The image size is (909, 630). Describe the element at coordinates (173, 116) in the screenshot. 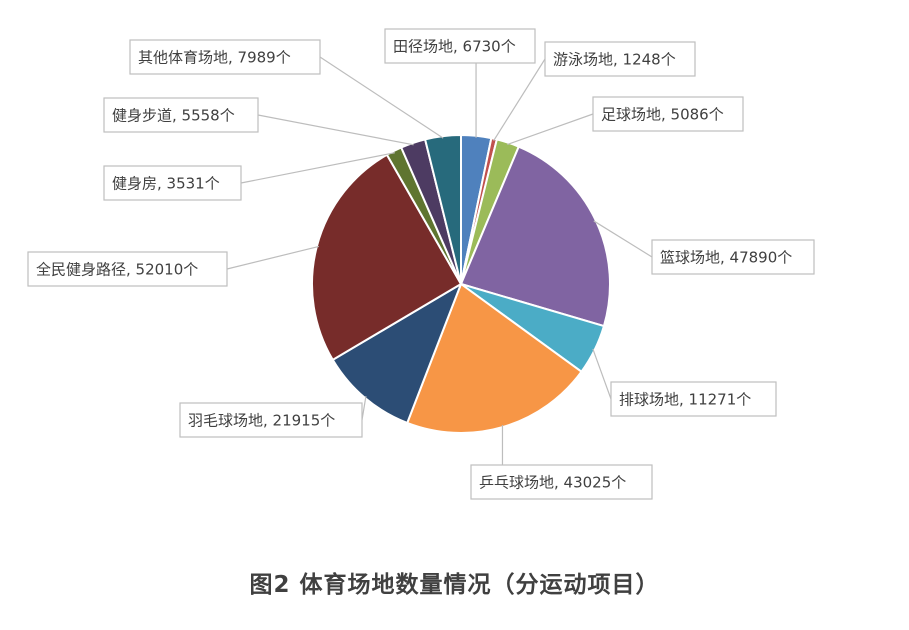

I see `label-text: 健身步道, 5558个` at that location.